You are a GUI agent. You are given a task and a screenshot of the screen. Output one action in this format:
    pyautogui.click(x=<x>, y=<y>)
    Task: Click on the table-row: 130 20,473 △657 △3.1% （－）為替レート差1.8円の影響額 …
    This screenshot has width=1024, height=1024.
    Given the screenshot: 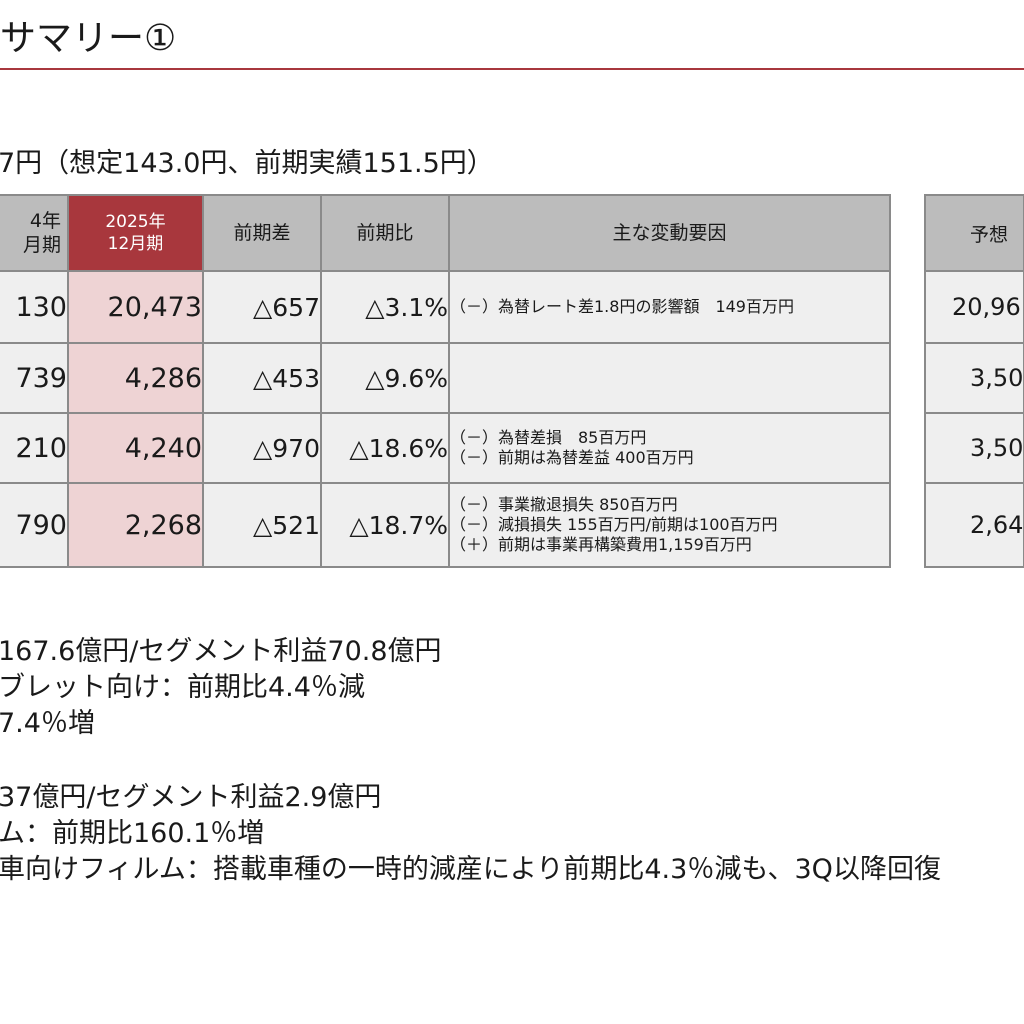 What is the action you would take?
    pyautogui.click(x=445, y=307)
    